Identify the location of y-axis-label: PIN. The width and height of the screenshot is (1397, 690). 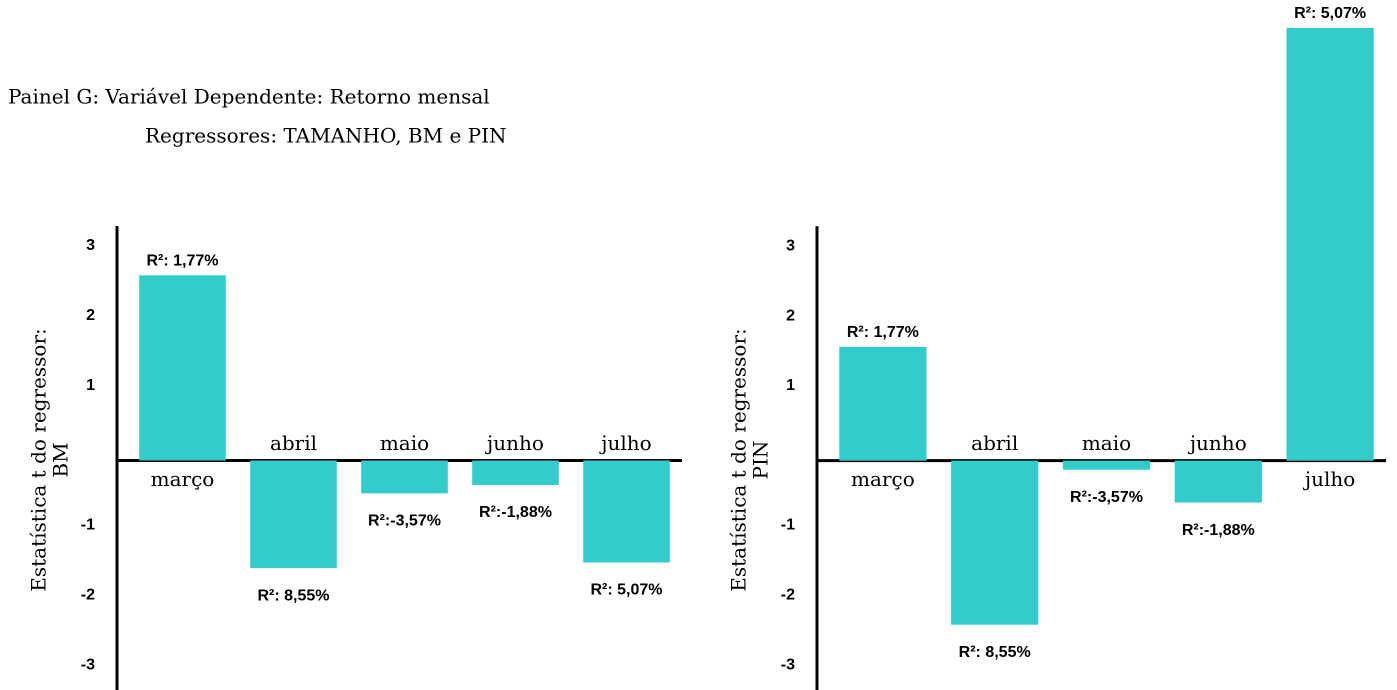
(761, 460).